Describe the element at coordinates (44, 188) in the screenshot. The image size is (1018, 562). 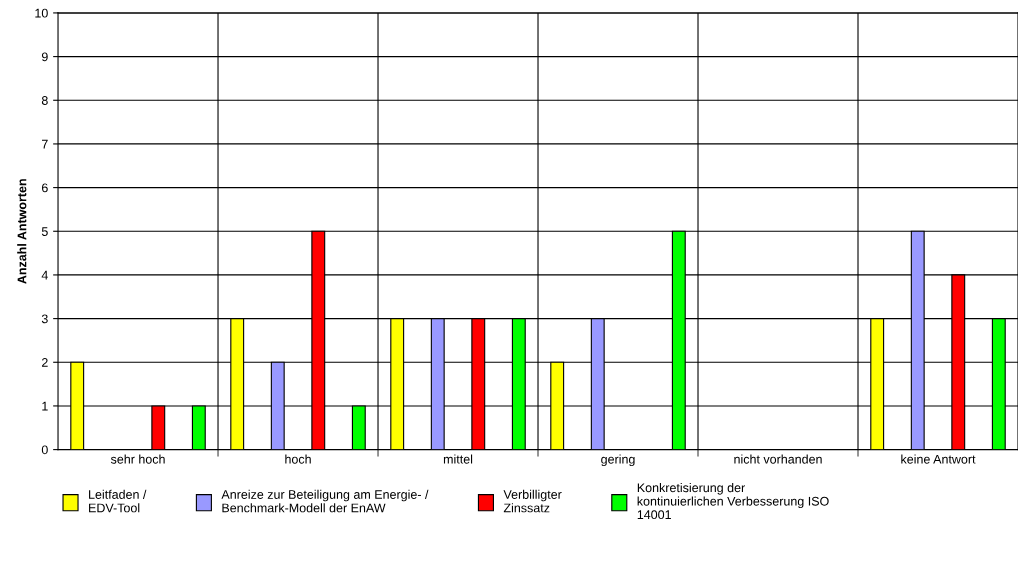
I see `y-tick-label: 6` at that location.